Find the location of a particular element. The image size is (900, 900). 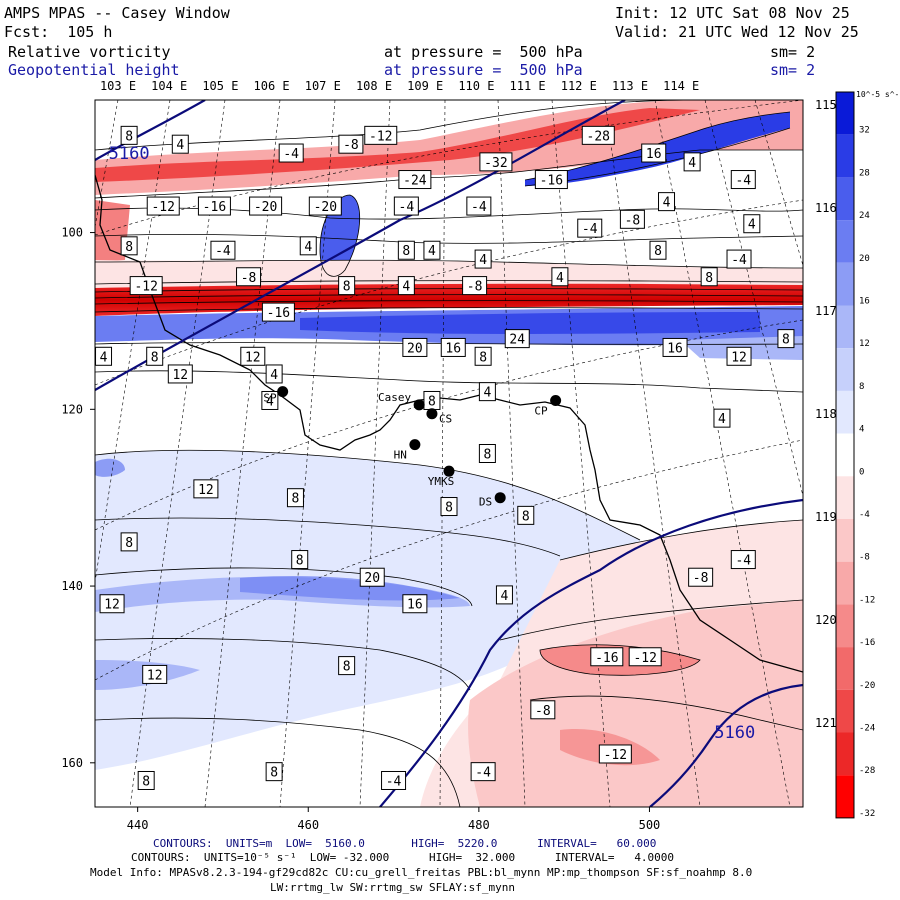

contour-label-value: 16 is located at coordinates (453, 348).